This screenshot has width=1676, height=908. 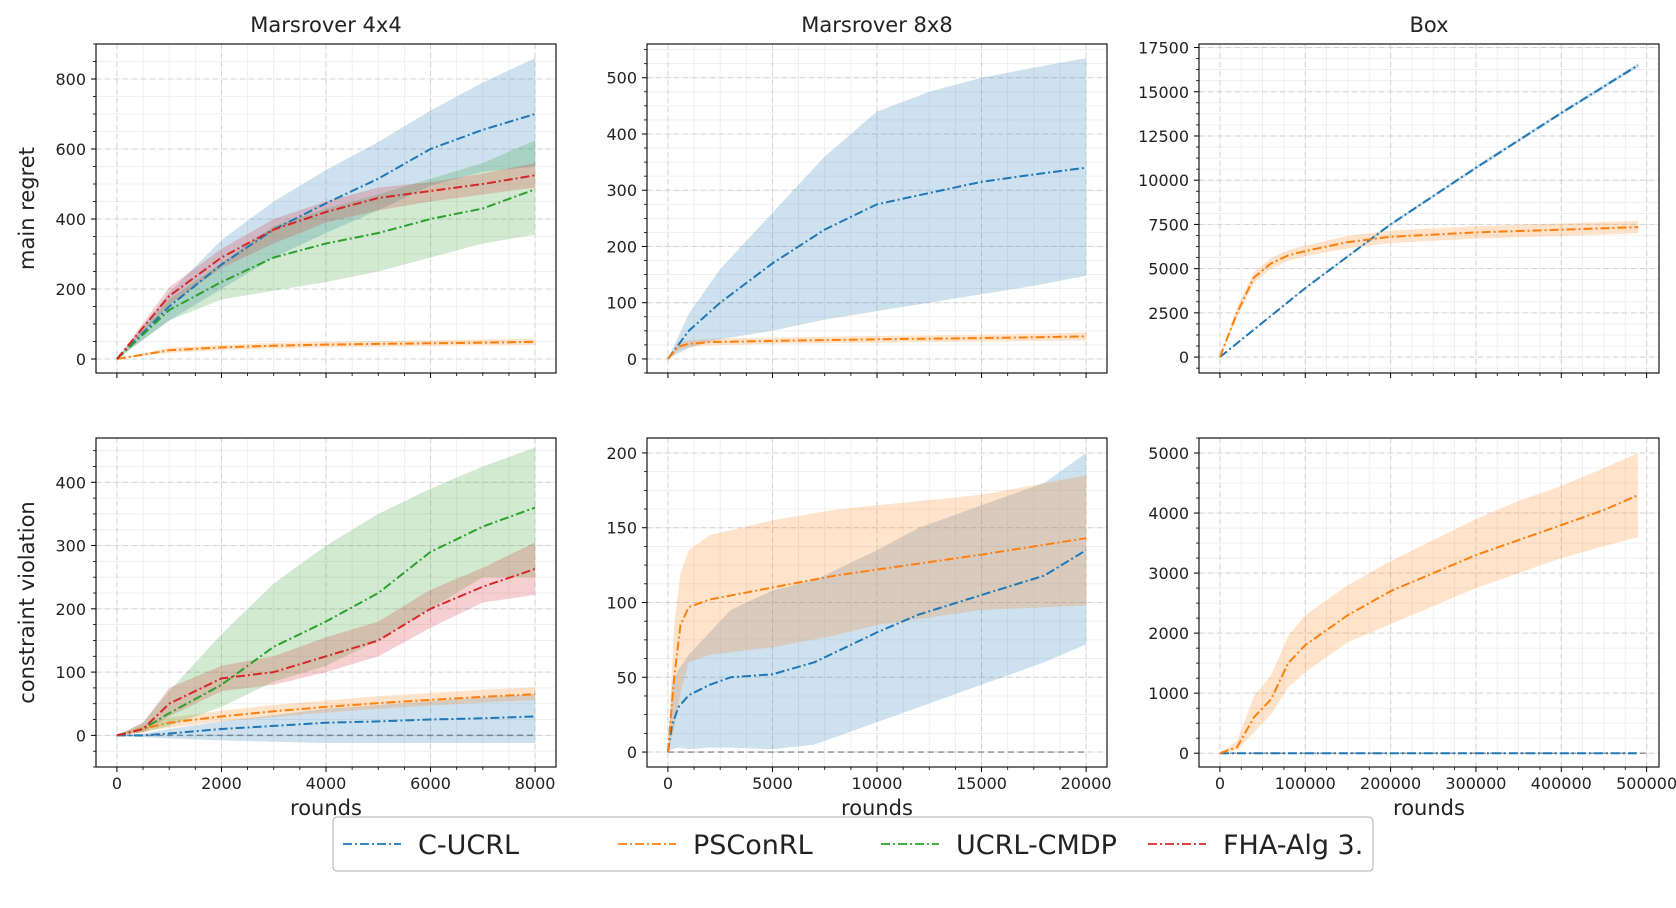 I want to click on panel-r1-c2-ytick-label: 3000, so click(x=1168, y=573).